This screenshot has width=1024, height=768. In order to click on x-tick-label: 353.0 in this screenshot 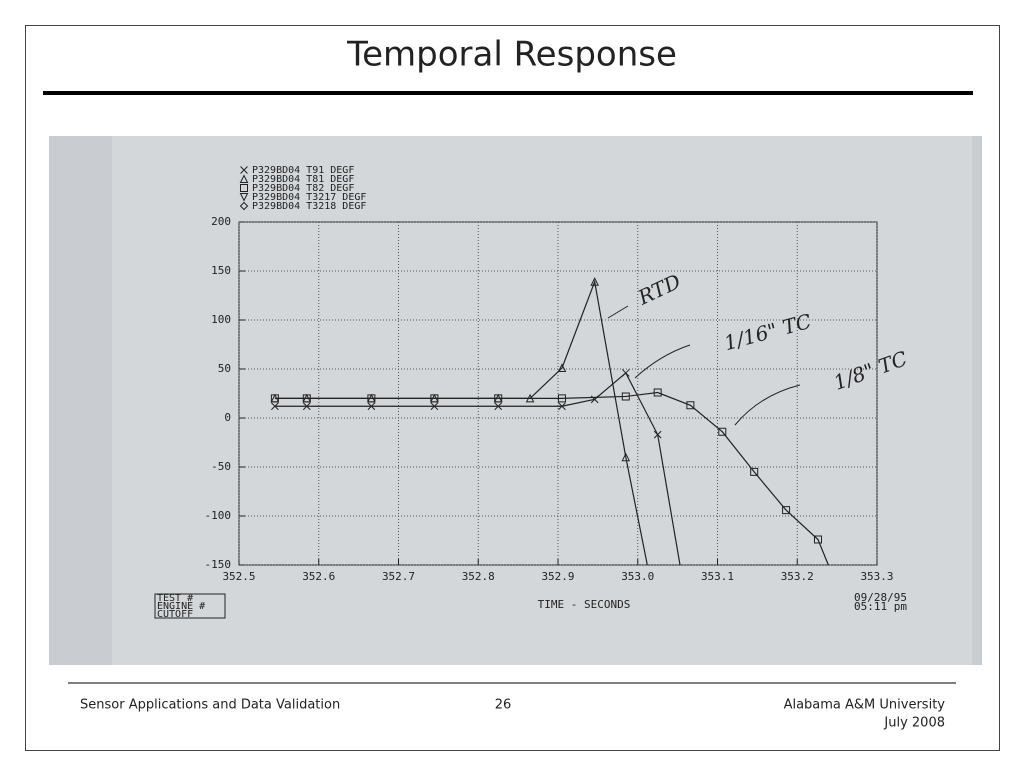, I will do `click(637, 576)`.